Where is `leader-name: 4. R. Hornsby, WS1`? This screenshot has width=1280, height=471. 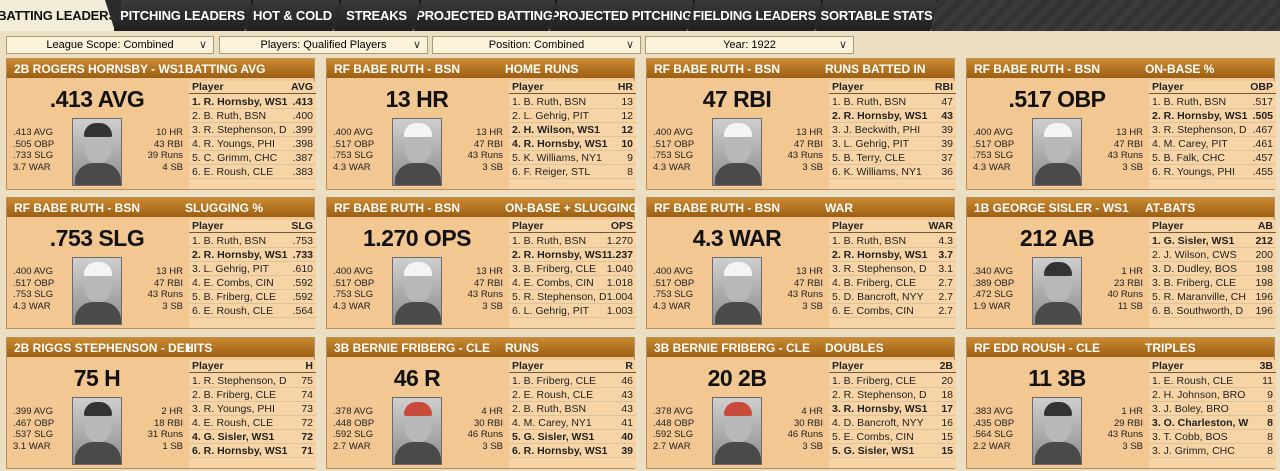 leader-name: 4. R. Hornsby, WS1 is located at coordinates (560, 144).